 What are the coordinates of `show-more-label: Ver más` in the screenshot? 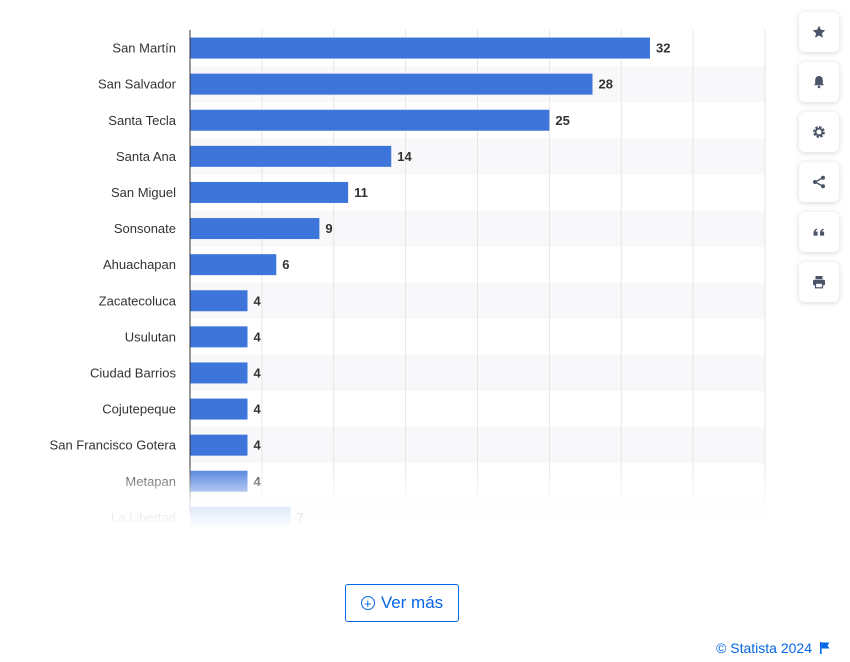 It's located at (412, 602).